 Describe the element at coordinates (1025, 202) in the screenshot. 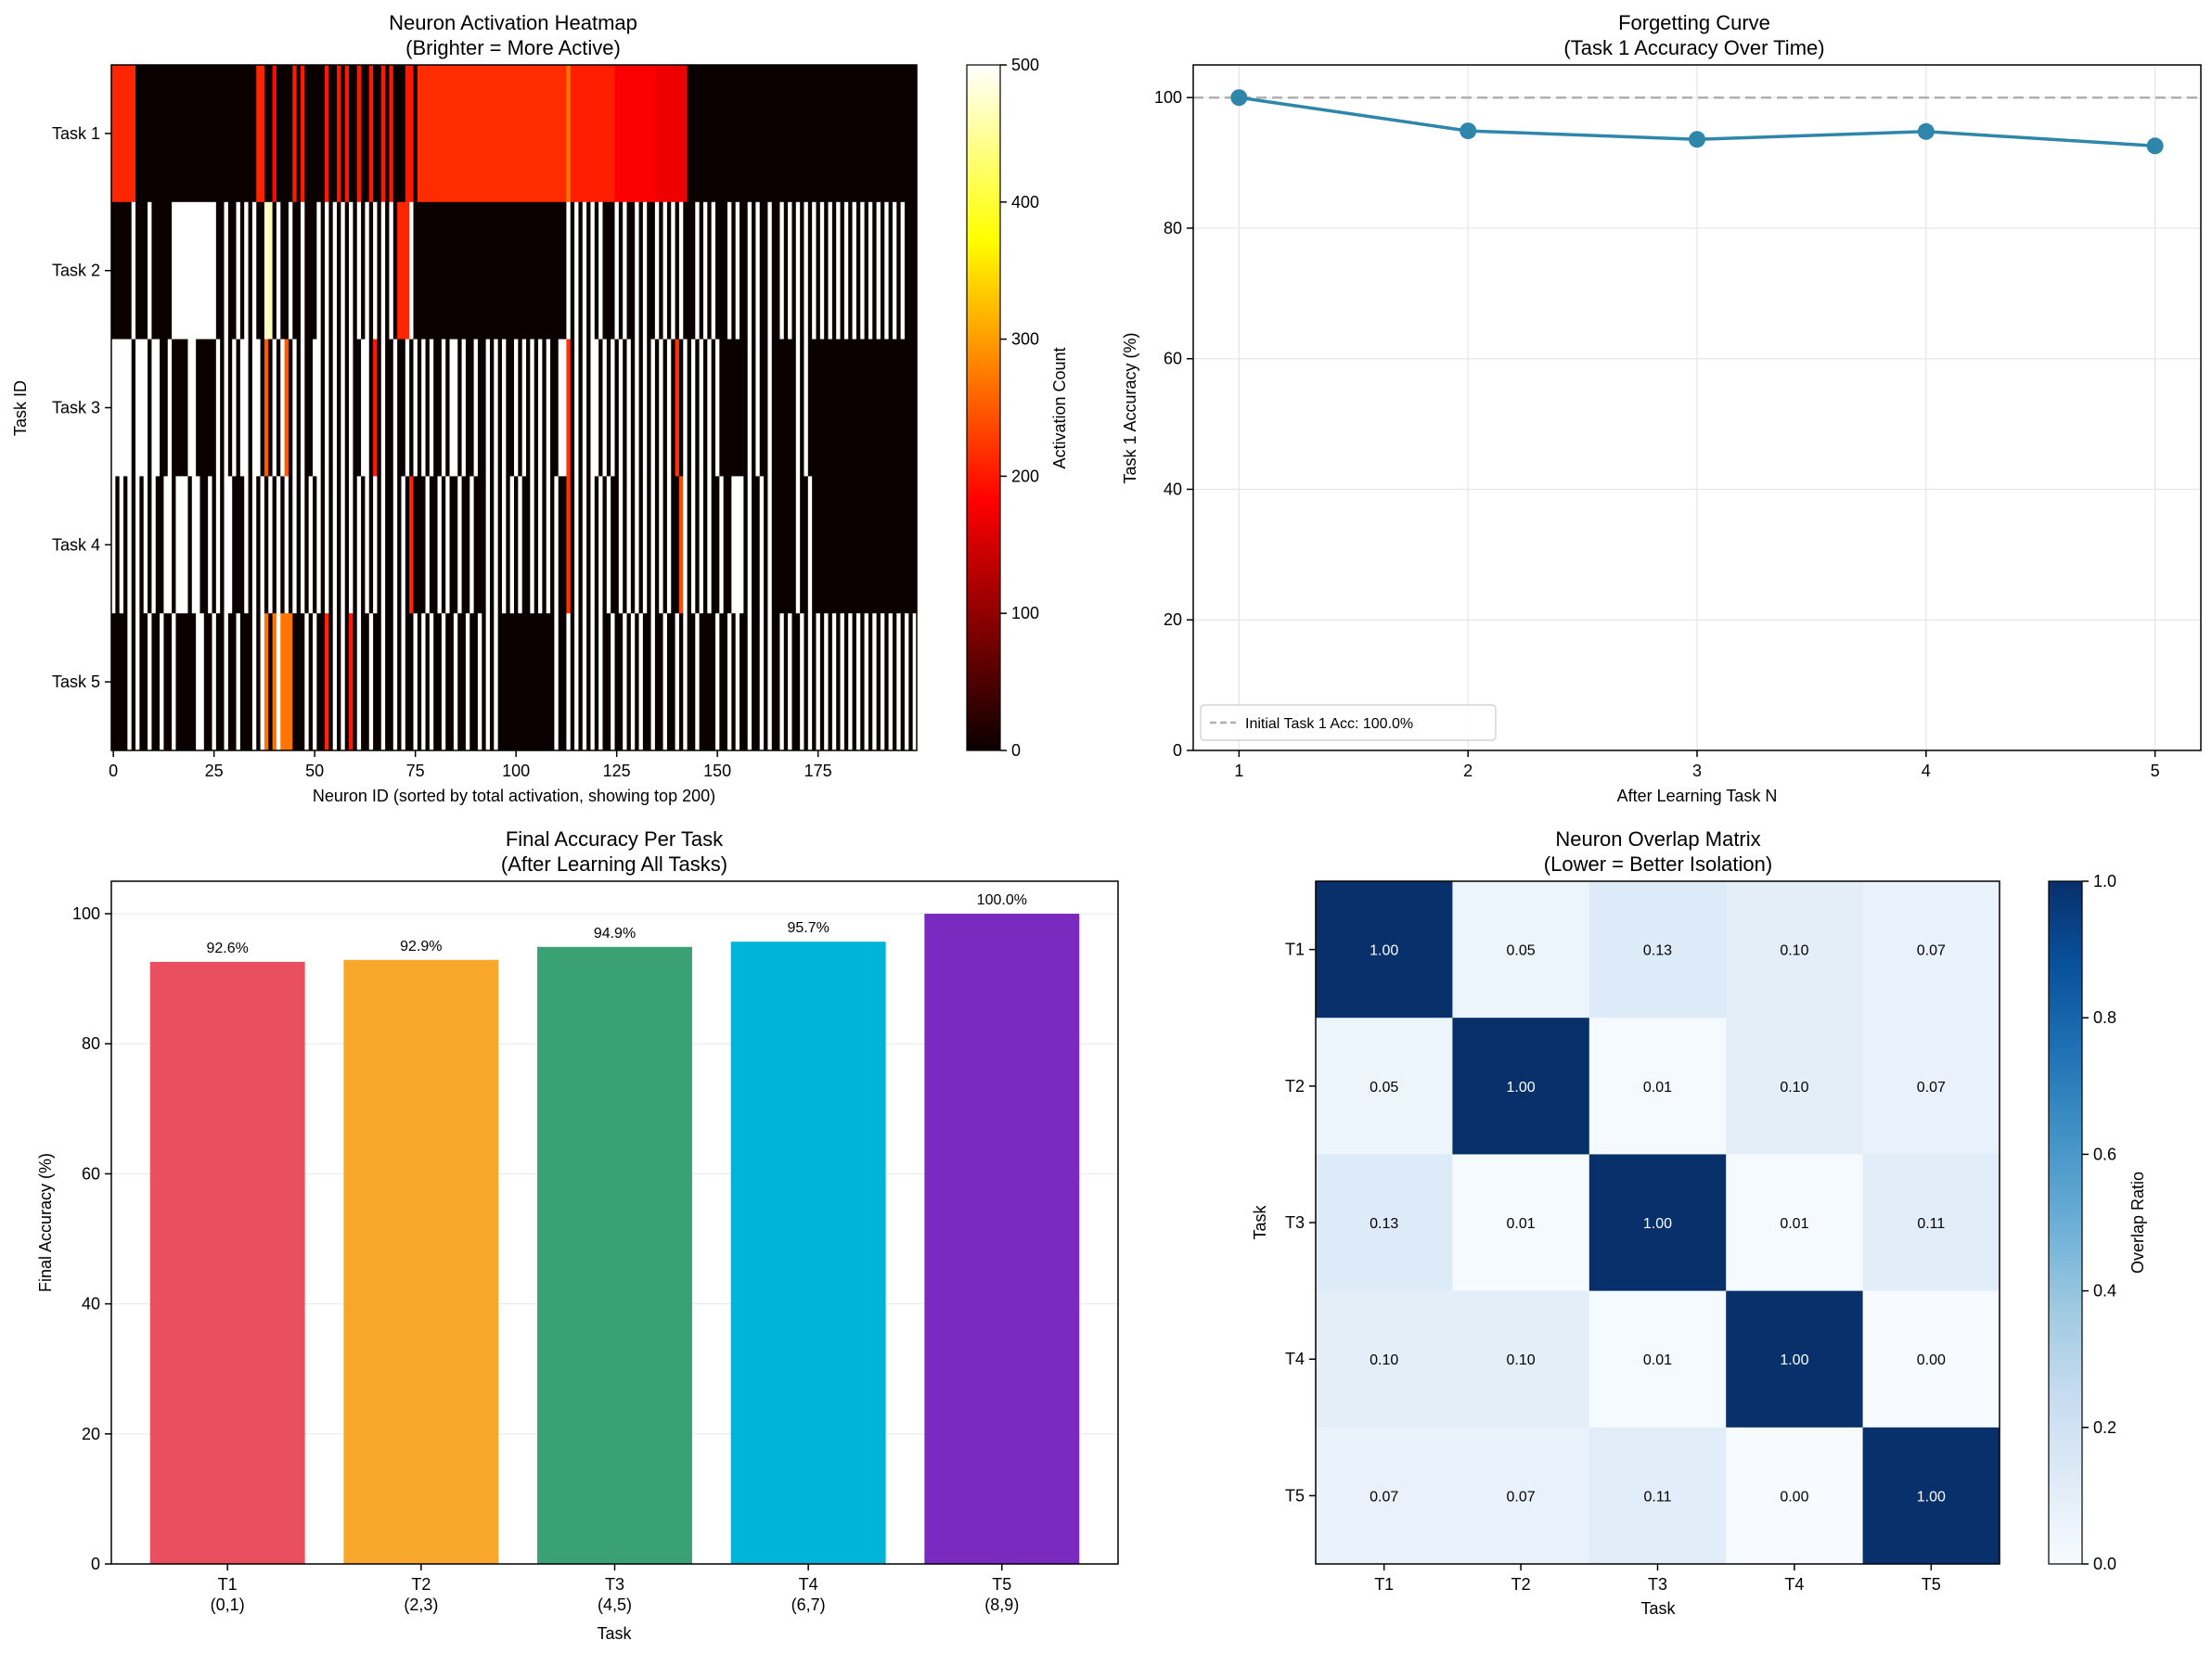

I see `colorbar-tick-label: 400` at that location.